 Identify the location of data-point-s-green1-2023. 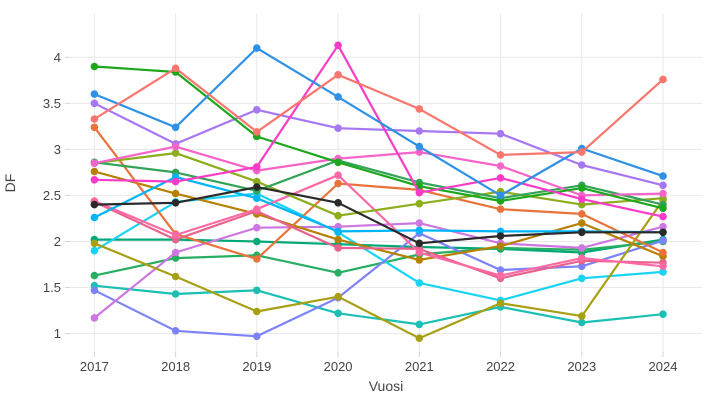
(582, 188).